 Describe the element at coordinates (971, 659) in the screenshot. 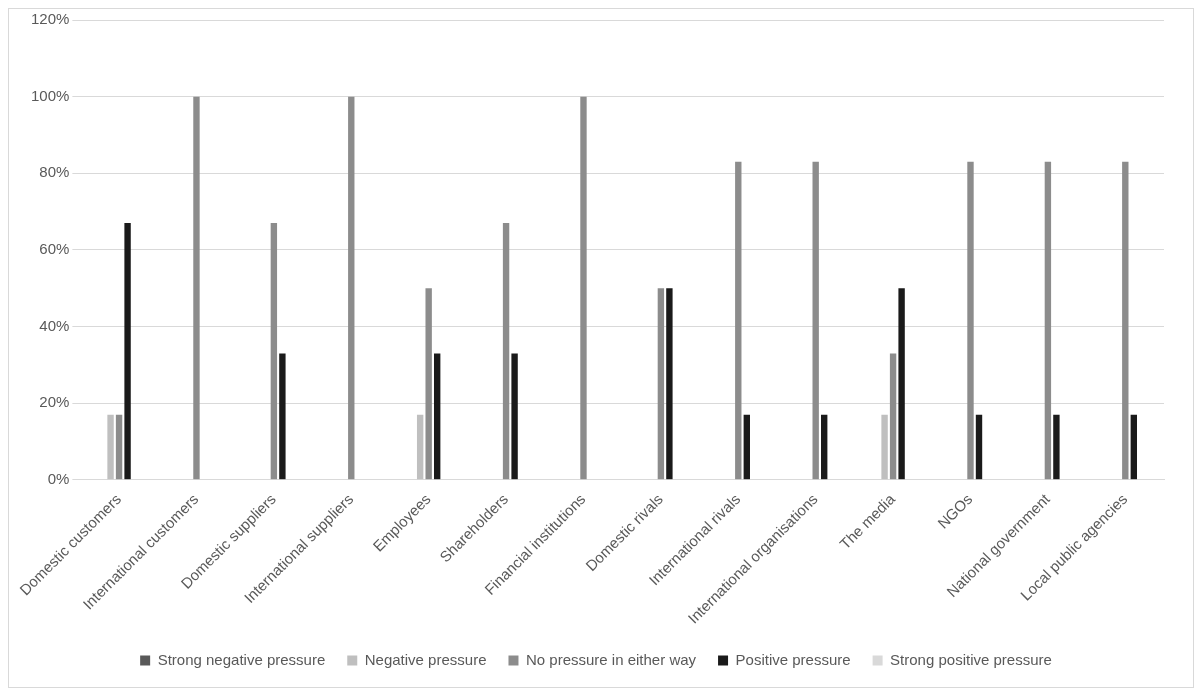

I see `legend-label: Strong positive pressure` at that location.